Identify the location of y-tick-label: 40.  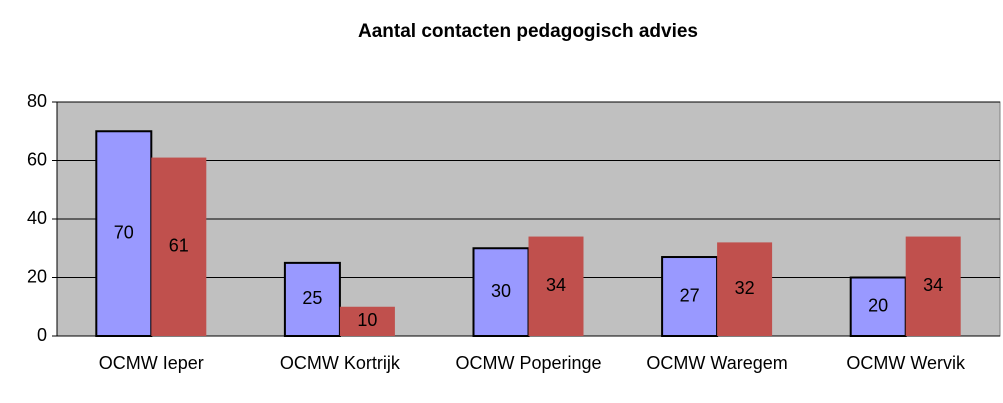
(37, 218).